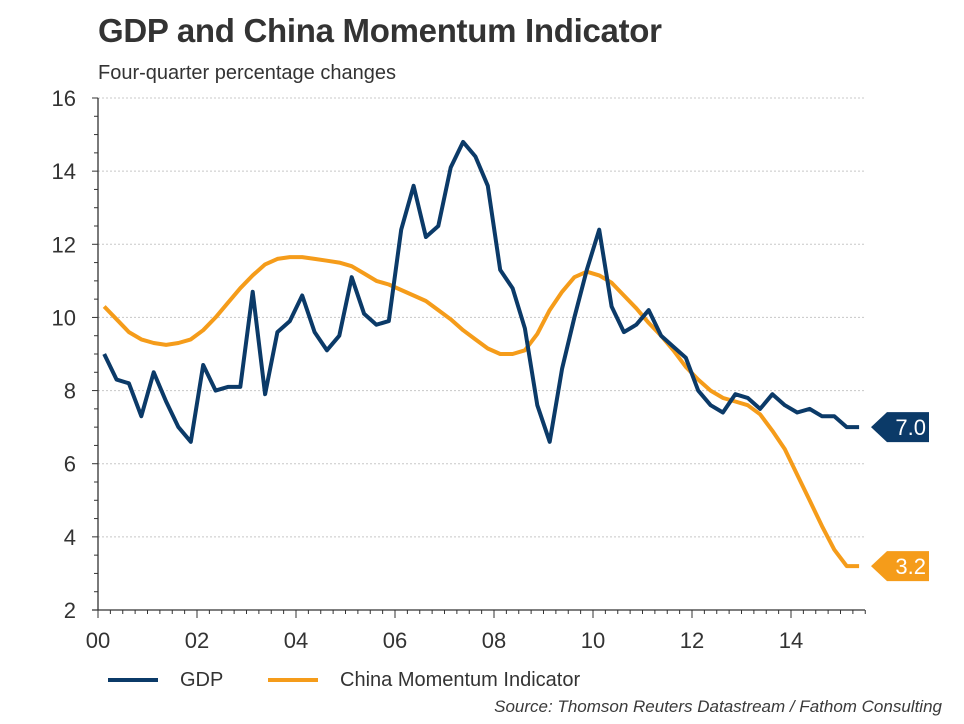 This screenshot has height=724, width=964. I want to click on end-label-value: 7.0, so click(910, 427).